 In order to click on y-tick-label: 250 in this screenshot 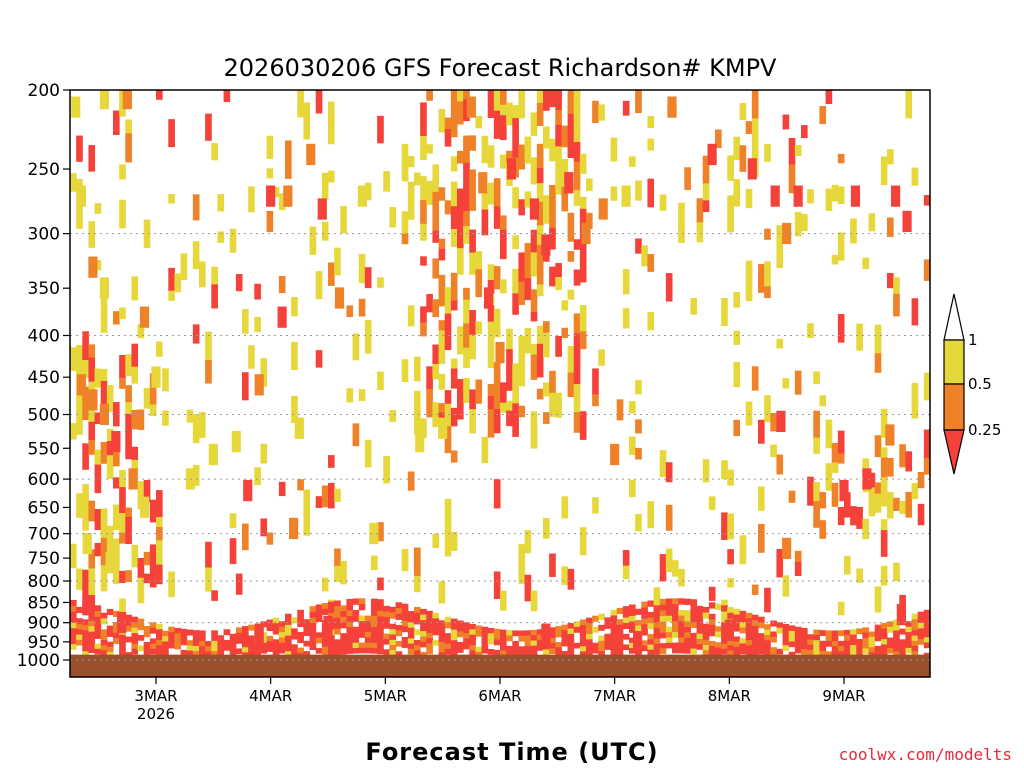, I will do `click(44, 170)`.